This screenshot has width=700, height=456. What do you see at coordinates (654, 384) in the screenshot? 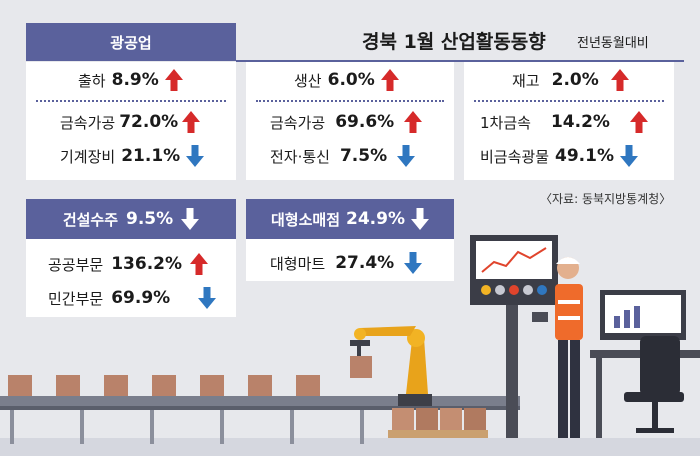
I see `chair-icon` at bounding box center [654, 384].